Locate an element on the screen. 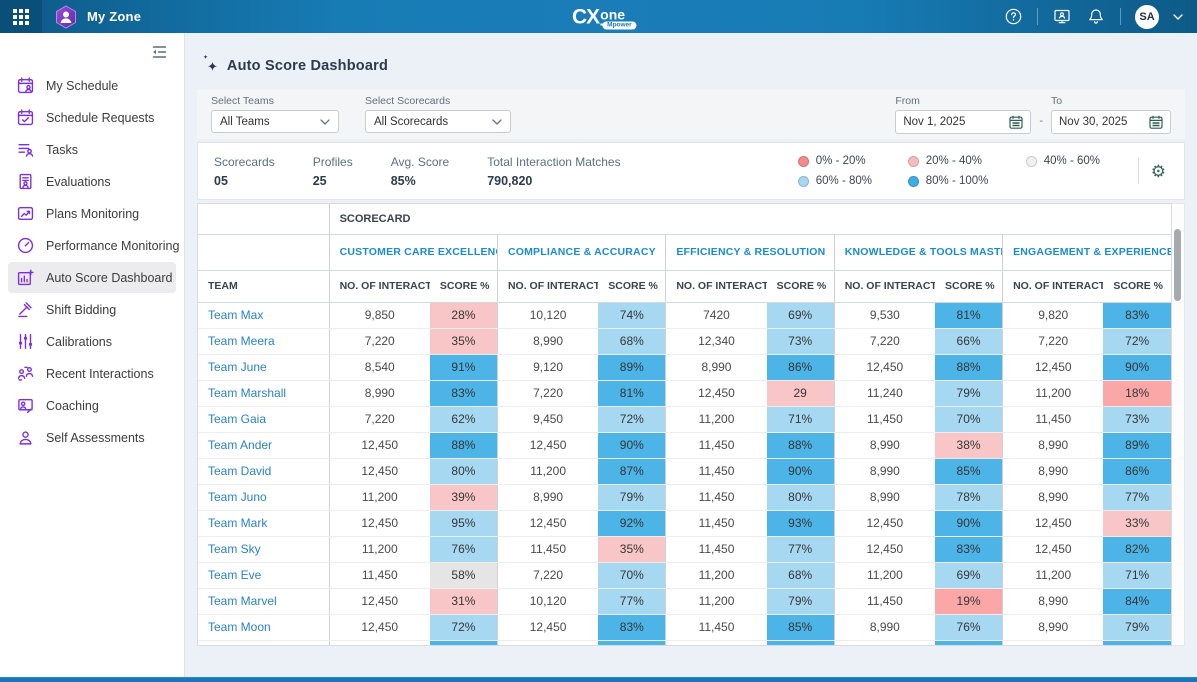  score-value: 87% is located at coordinates (632, 471).